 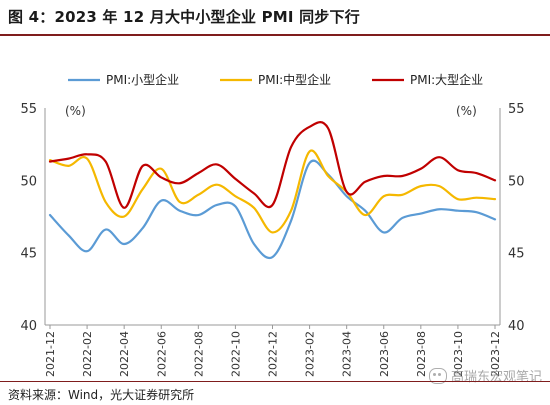 What do you see at coordinates (235, 354) in the screenshot?
I see `x-tick-label: 2022-10` at bounding box center [235, 354].